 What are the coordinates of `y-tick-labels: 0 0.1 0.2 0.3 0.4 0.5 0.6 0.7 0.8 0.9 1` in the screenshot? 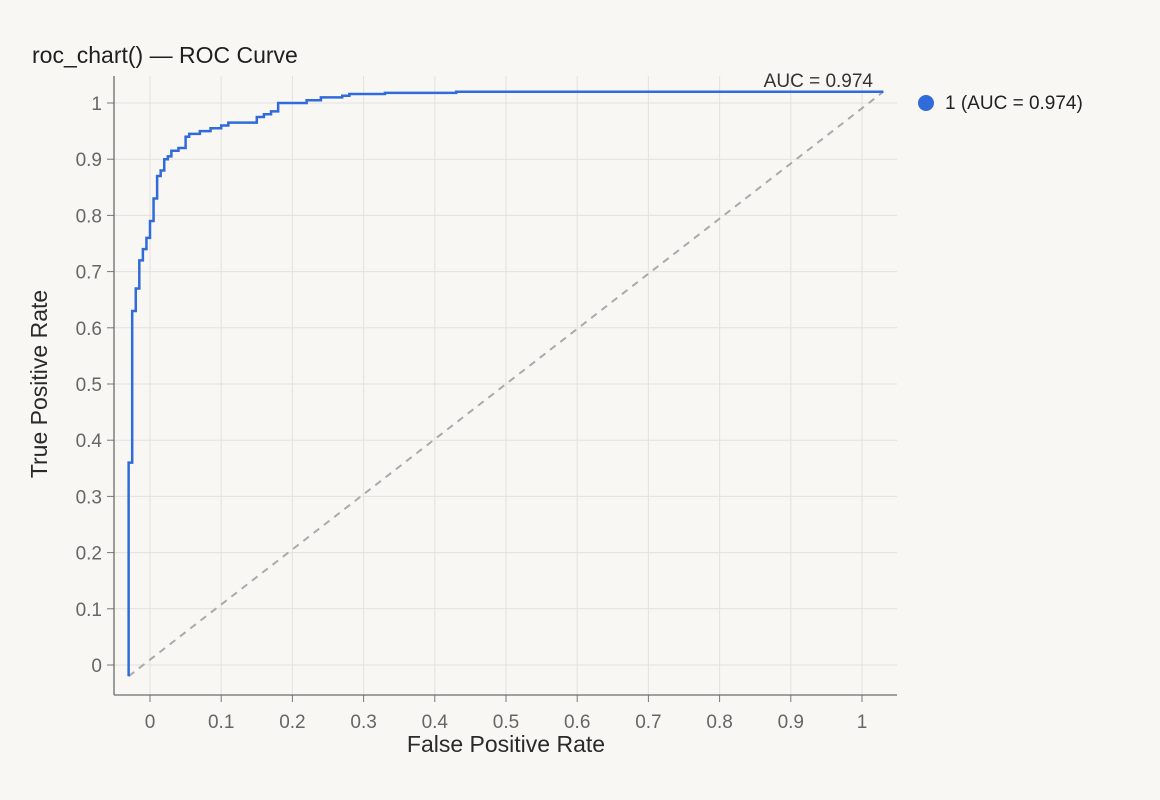 It's located at (89, 385).